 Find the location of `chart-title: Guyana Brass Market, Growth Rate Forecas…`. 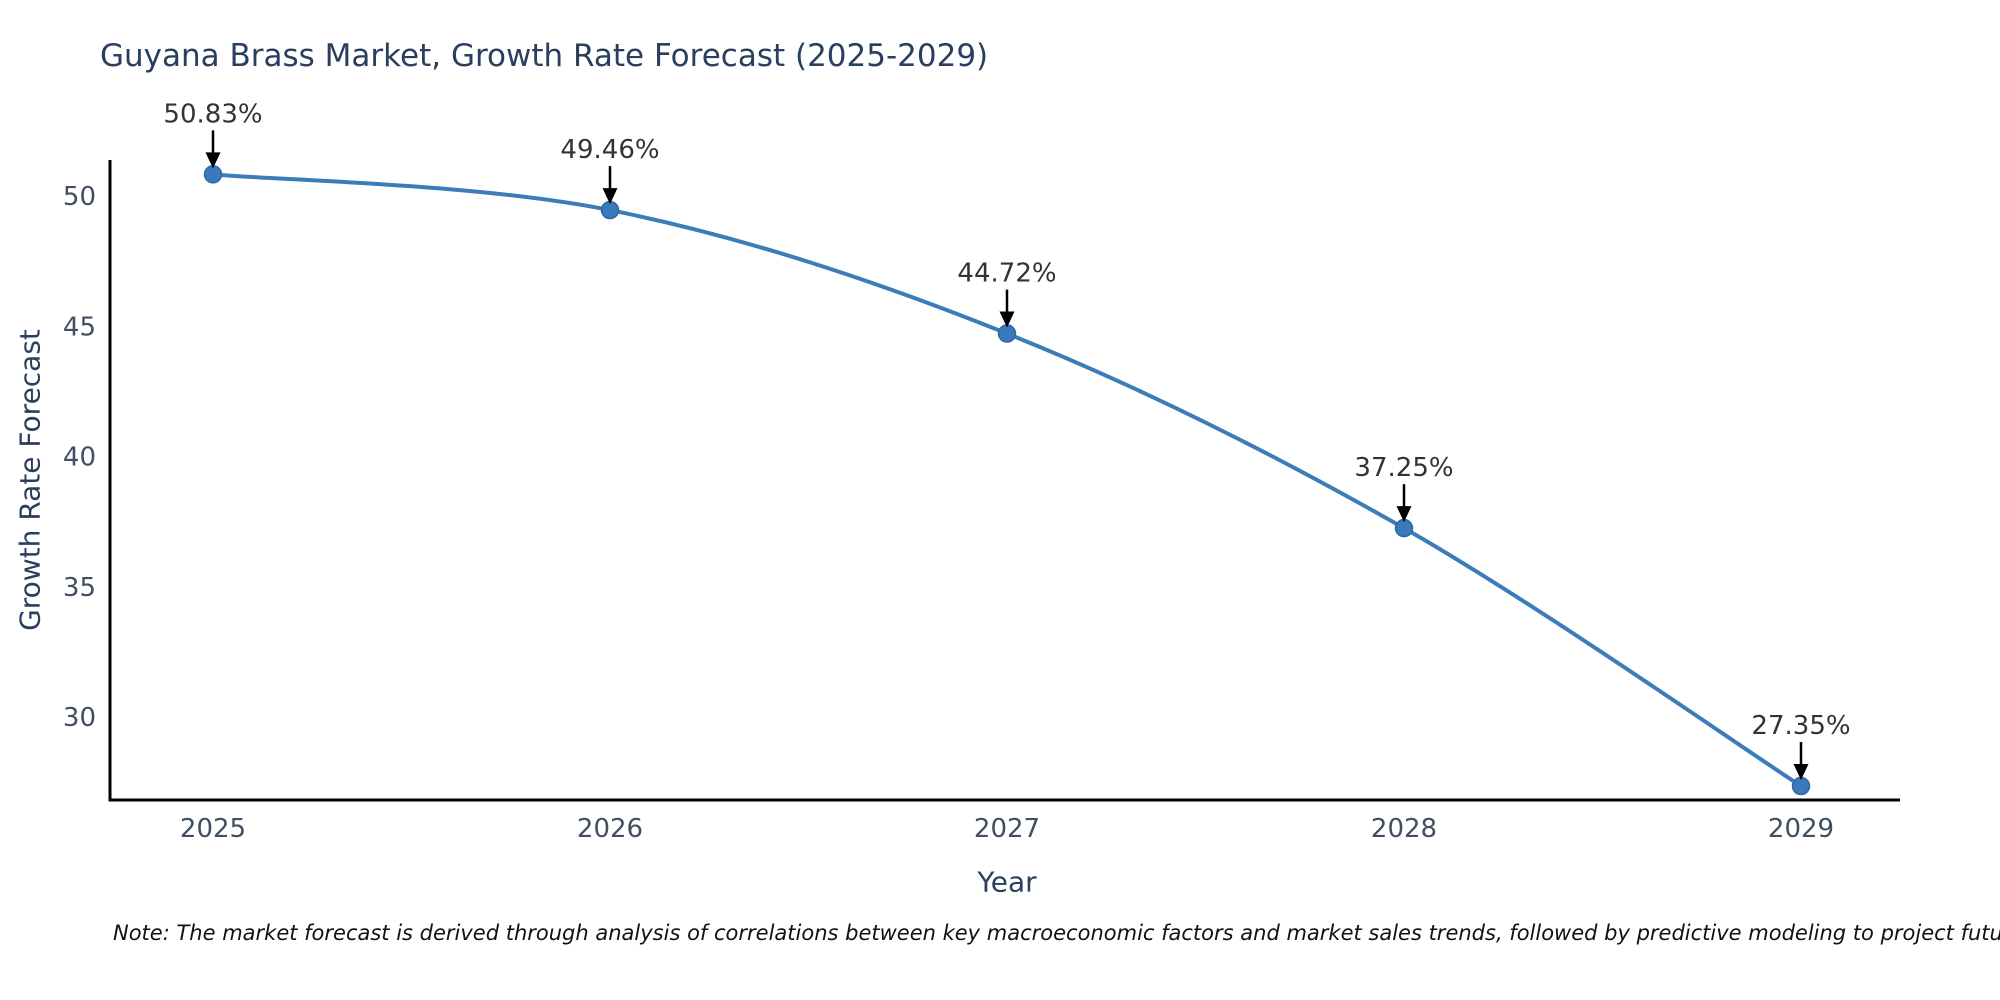

chart-title: Guyana Brass Market, Growth Rate Forecas… is located at coordinates (544, 56).